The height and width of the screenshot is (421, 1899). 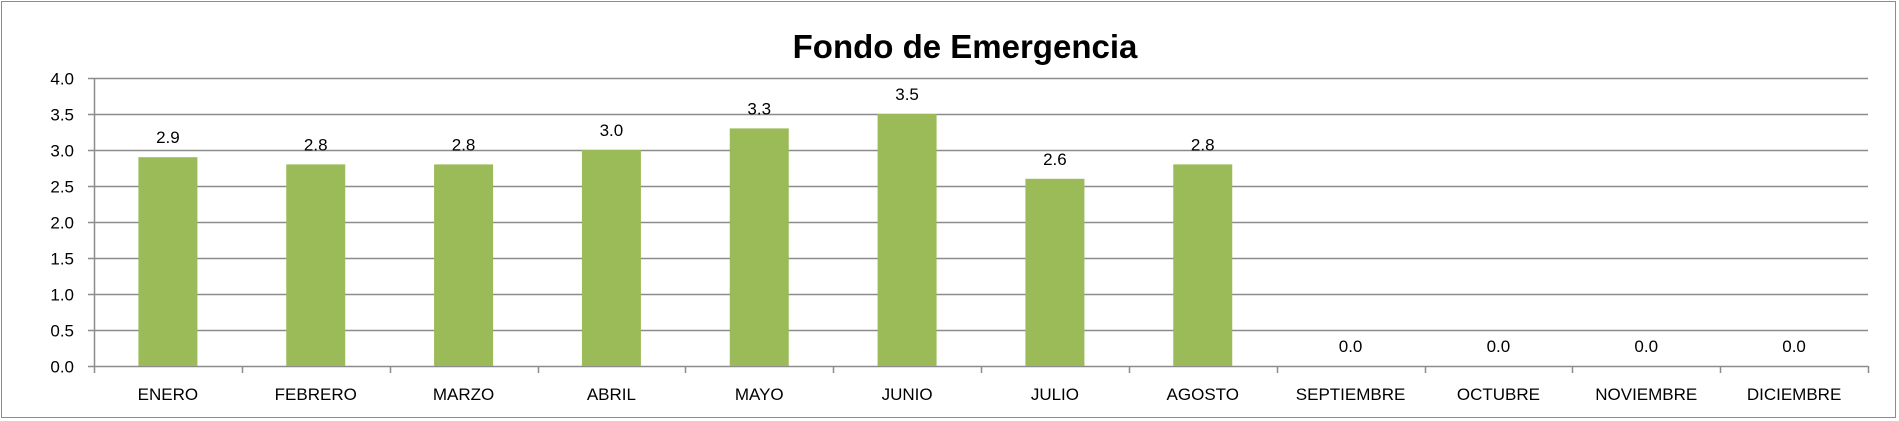 What do you see at coordinates (168, 261) in the screenshot?
I see `bar-enero` at bounding box center [168, 261].